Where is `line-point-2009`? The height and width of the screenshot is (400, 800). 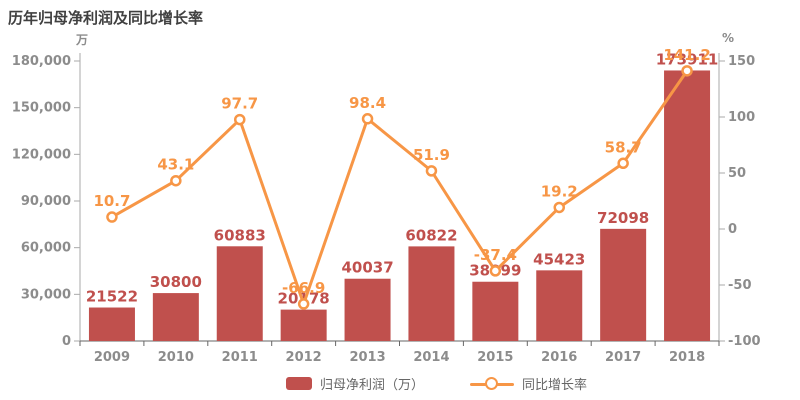 line-point-2009 is located at coordinates (112, 217).